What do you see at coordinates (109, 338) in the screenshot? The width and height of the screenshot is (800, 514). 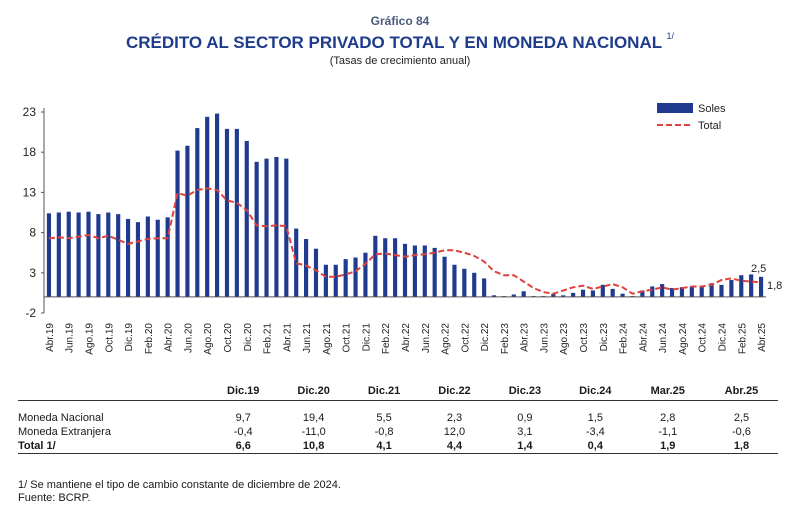 I see `x-tick-label: Oct.19` at bounding box center [109, 338].